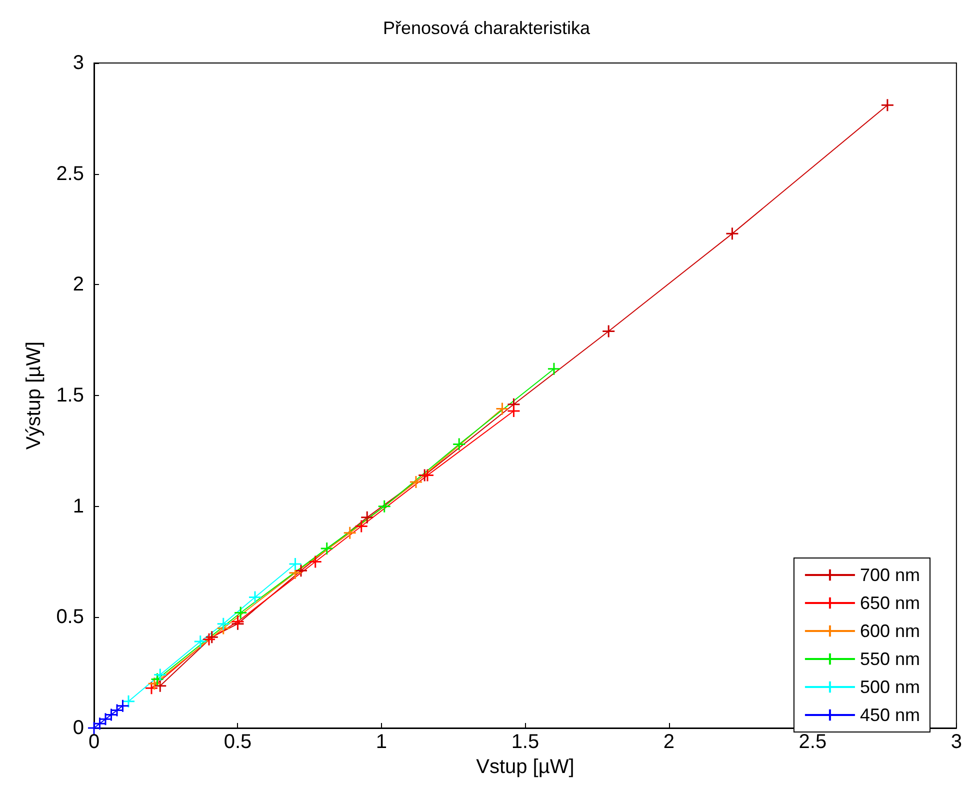 The height and width of the screenshot is (810, 973). I want to click on legend-label: 450 nm, so click(890, 715).